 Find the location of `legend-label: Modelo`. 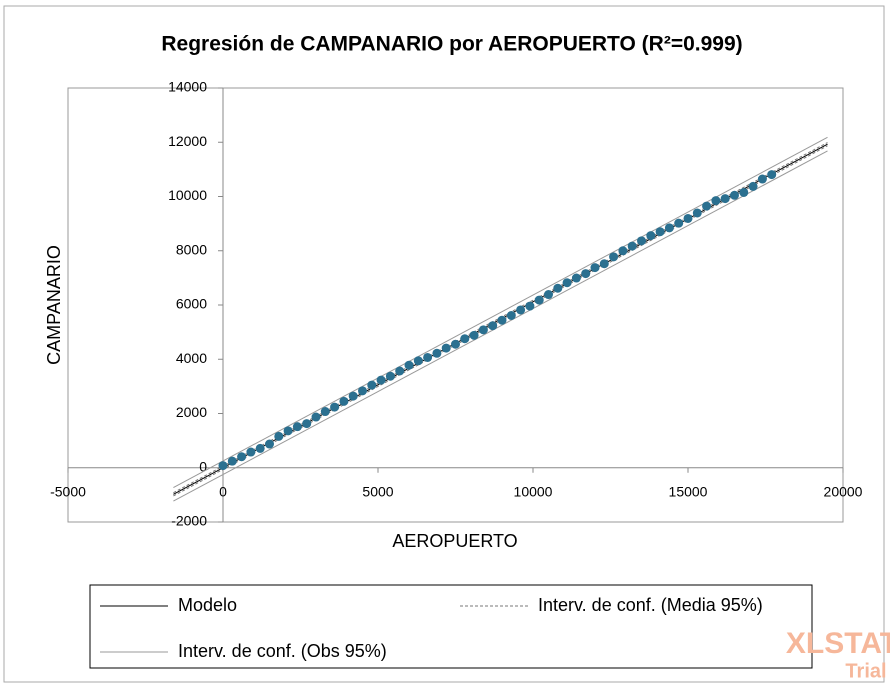

legend-label: Modelo is located at coordinates (207, 605).